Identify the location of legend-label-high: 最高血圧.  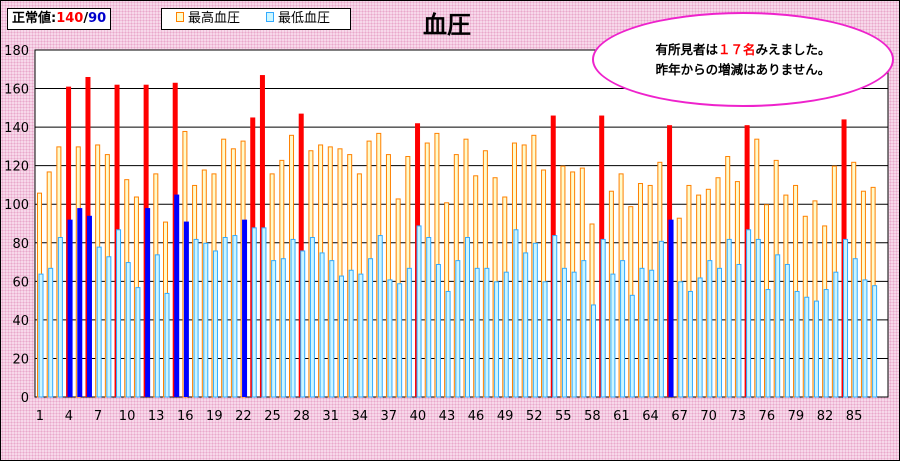
(214, 18).